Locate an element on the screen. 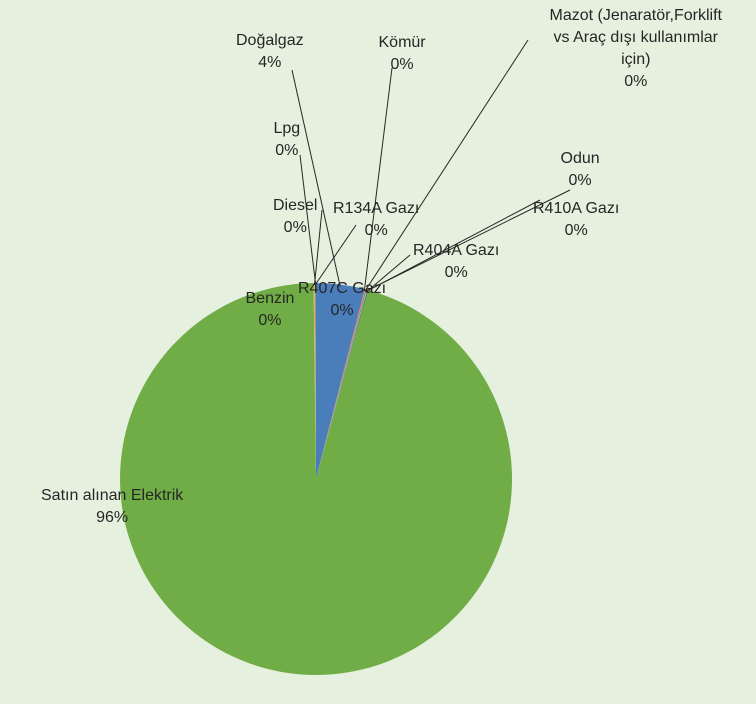 The image size is (756, 704). data-label-dogalgaz: Doğalgaz 4% is located at coordinates (270, 52).